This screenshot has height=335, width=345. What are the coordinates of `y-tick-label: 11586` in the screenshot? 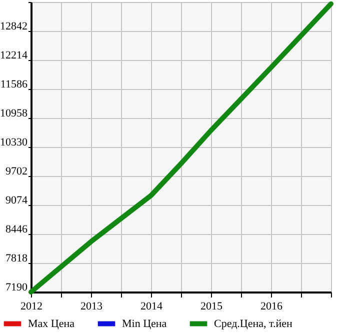 It's located at (14, 84).